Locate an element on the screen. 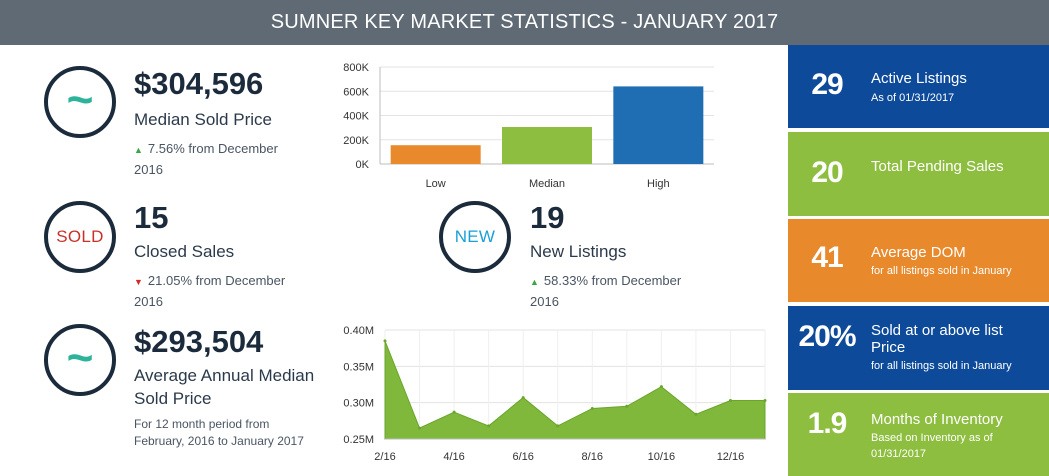 This screenshot has width=1049, height=476. tile-value: 20% is located at coordinates (827, 336).